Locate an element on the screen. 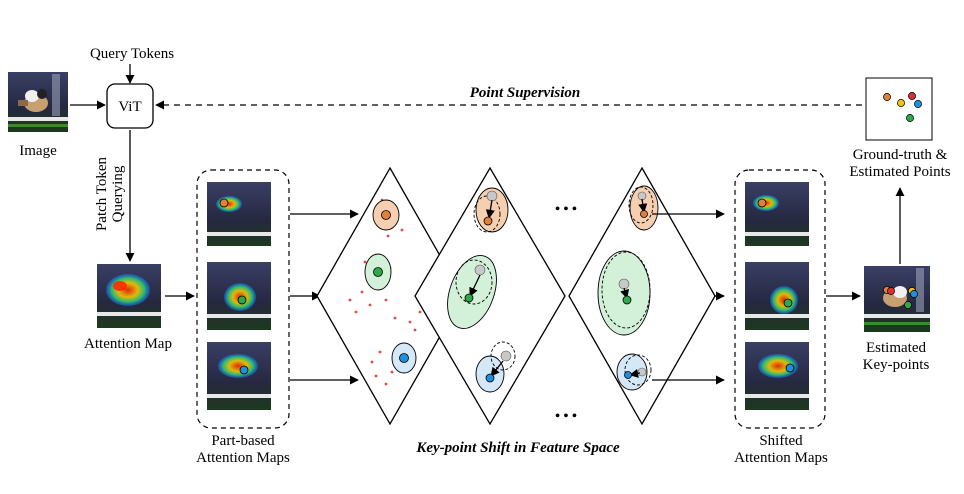  attention-map-label: Attention Map is located at coordinates (128, 344).